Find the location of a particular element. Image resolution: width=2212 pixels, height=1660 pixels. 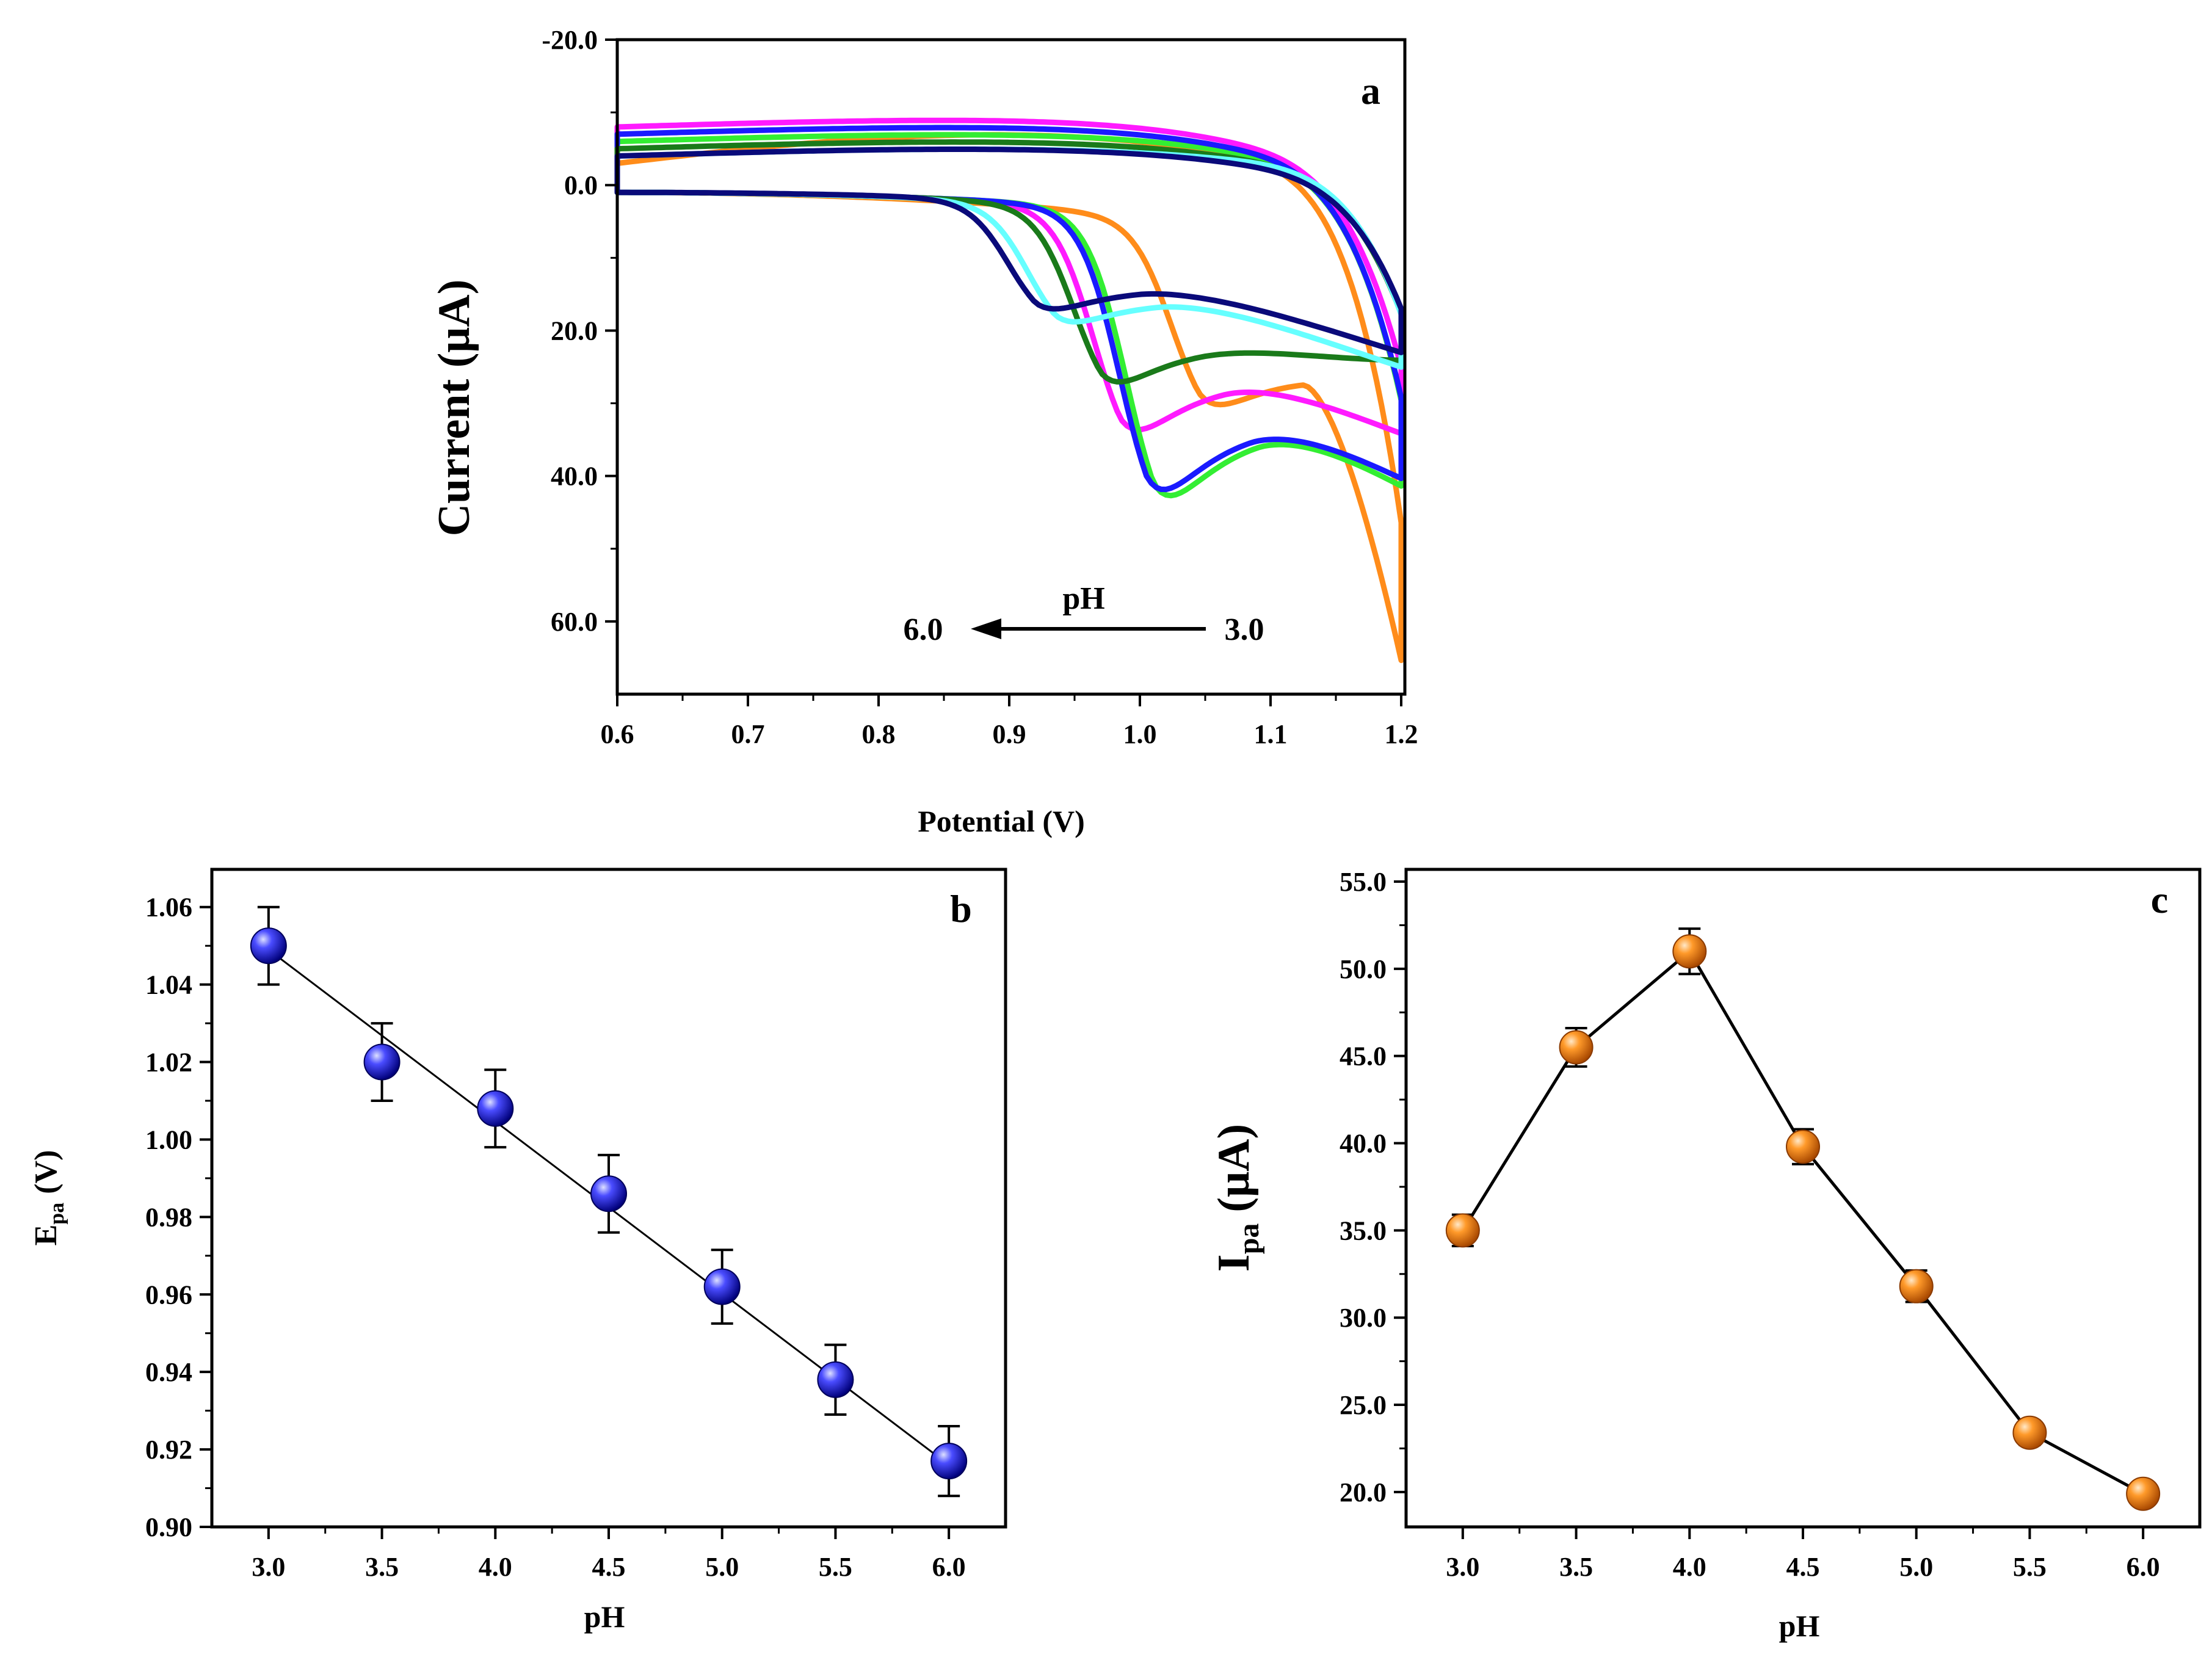

panel-b-y-axis-title-unit: (V) is located at coordinates (46, 1172).